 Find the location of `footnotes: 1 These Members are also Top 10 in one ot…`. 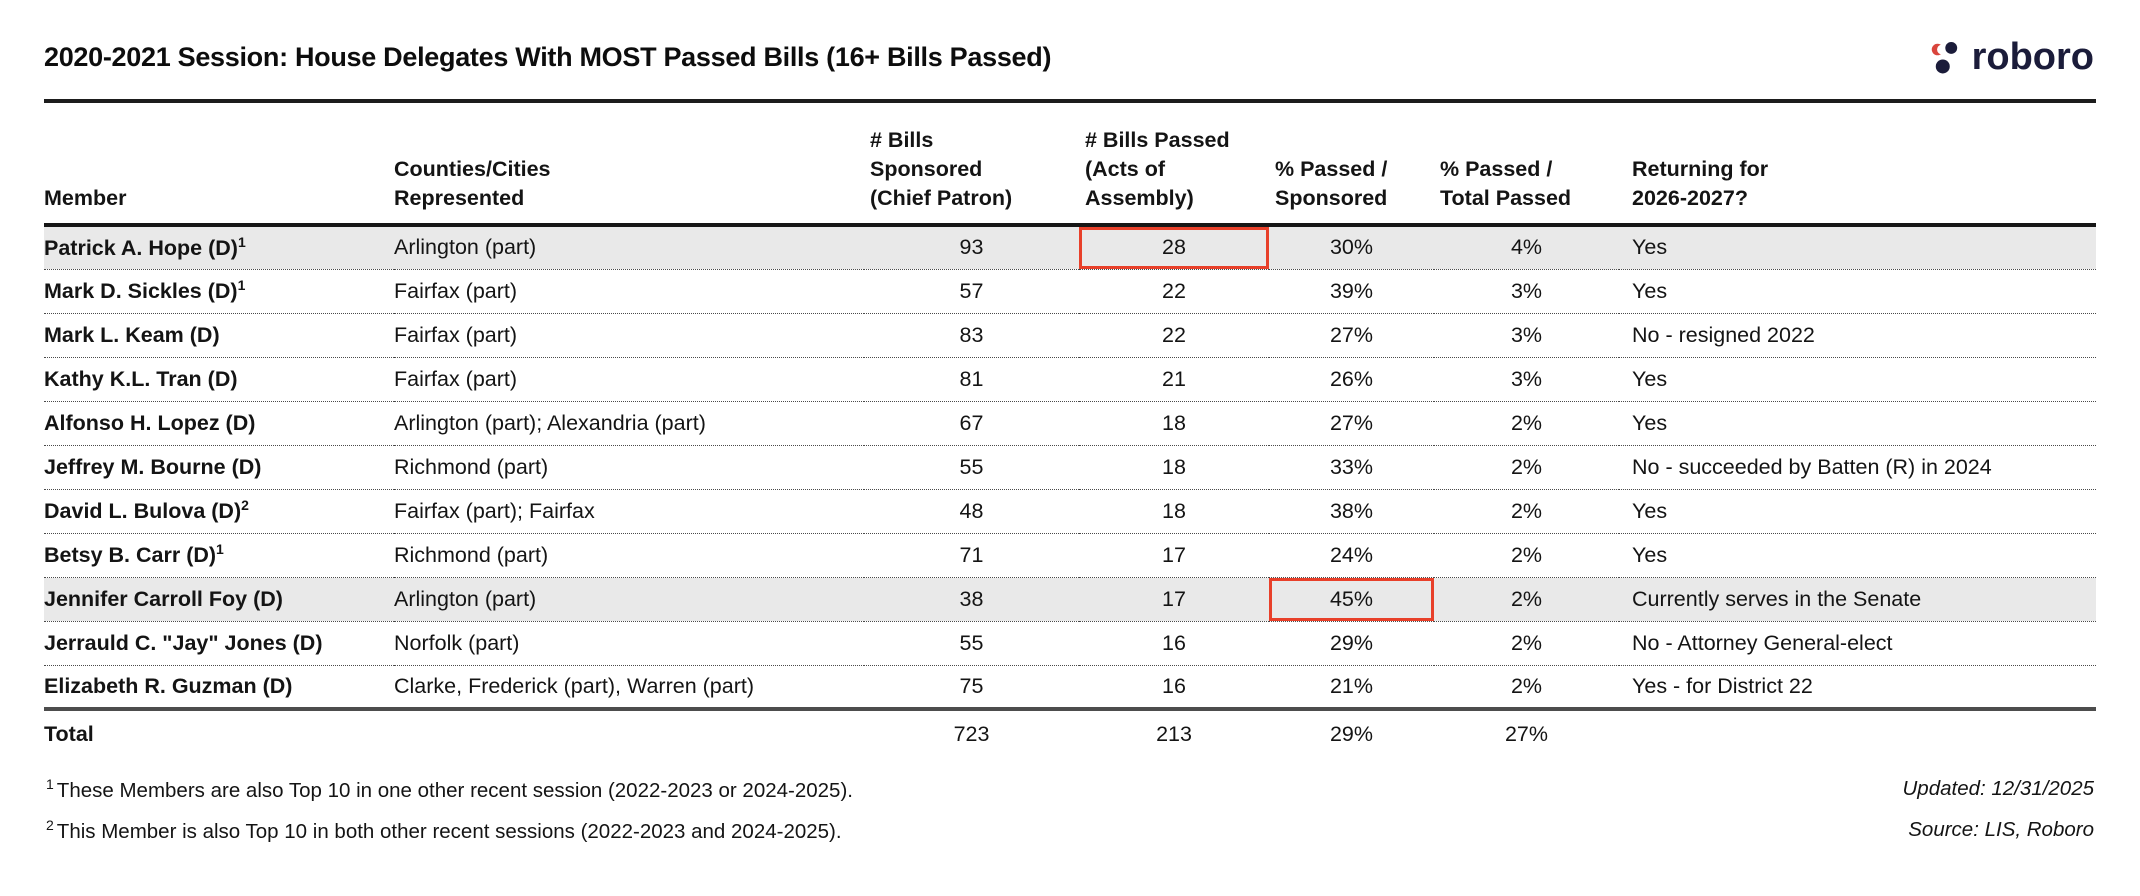

footnotes: 1 These Members are also Top 10 in one ot… is located at coordinates (449, 805).